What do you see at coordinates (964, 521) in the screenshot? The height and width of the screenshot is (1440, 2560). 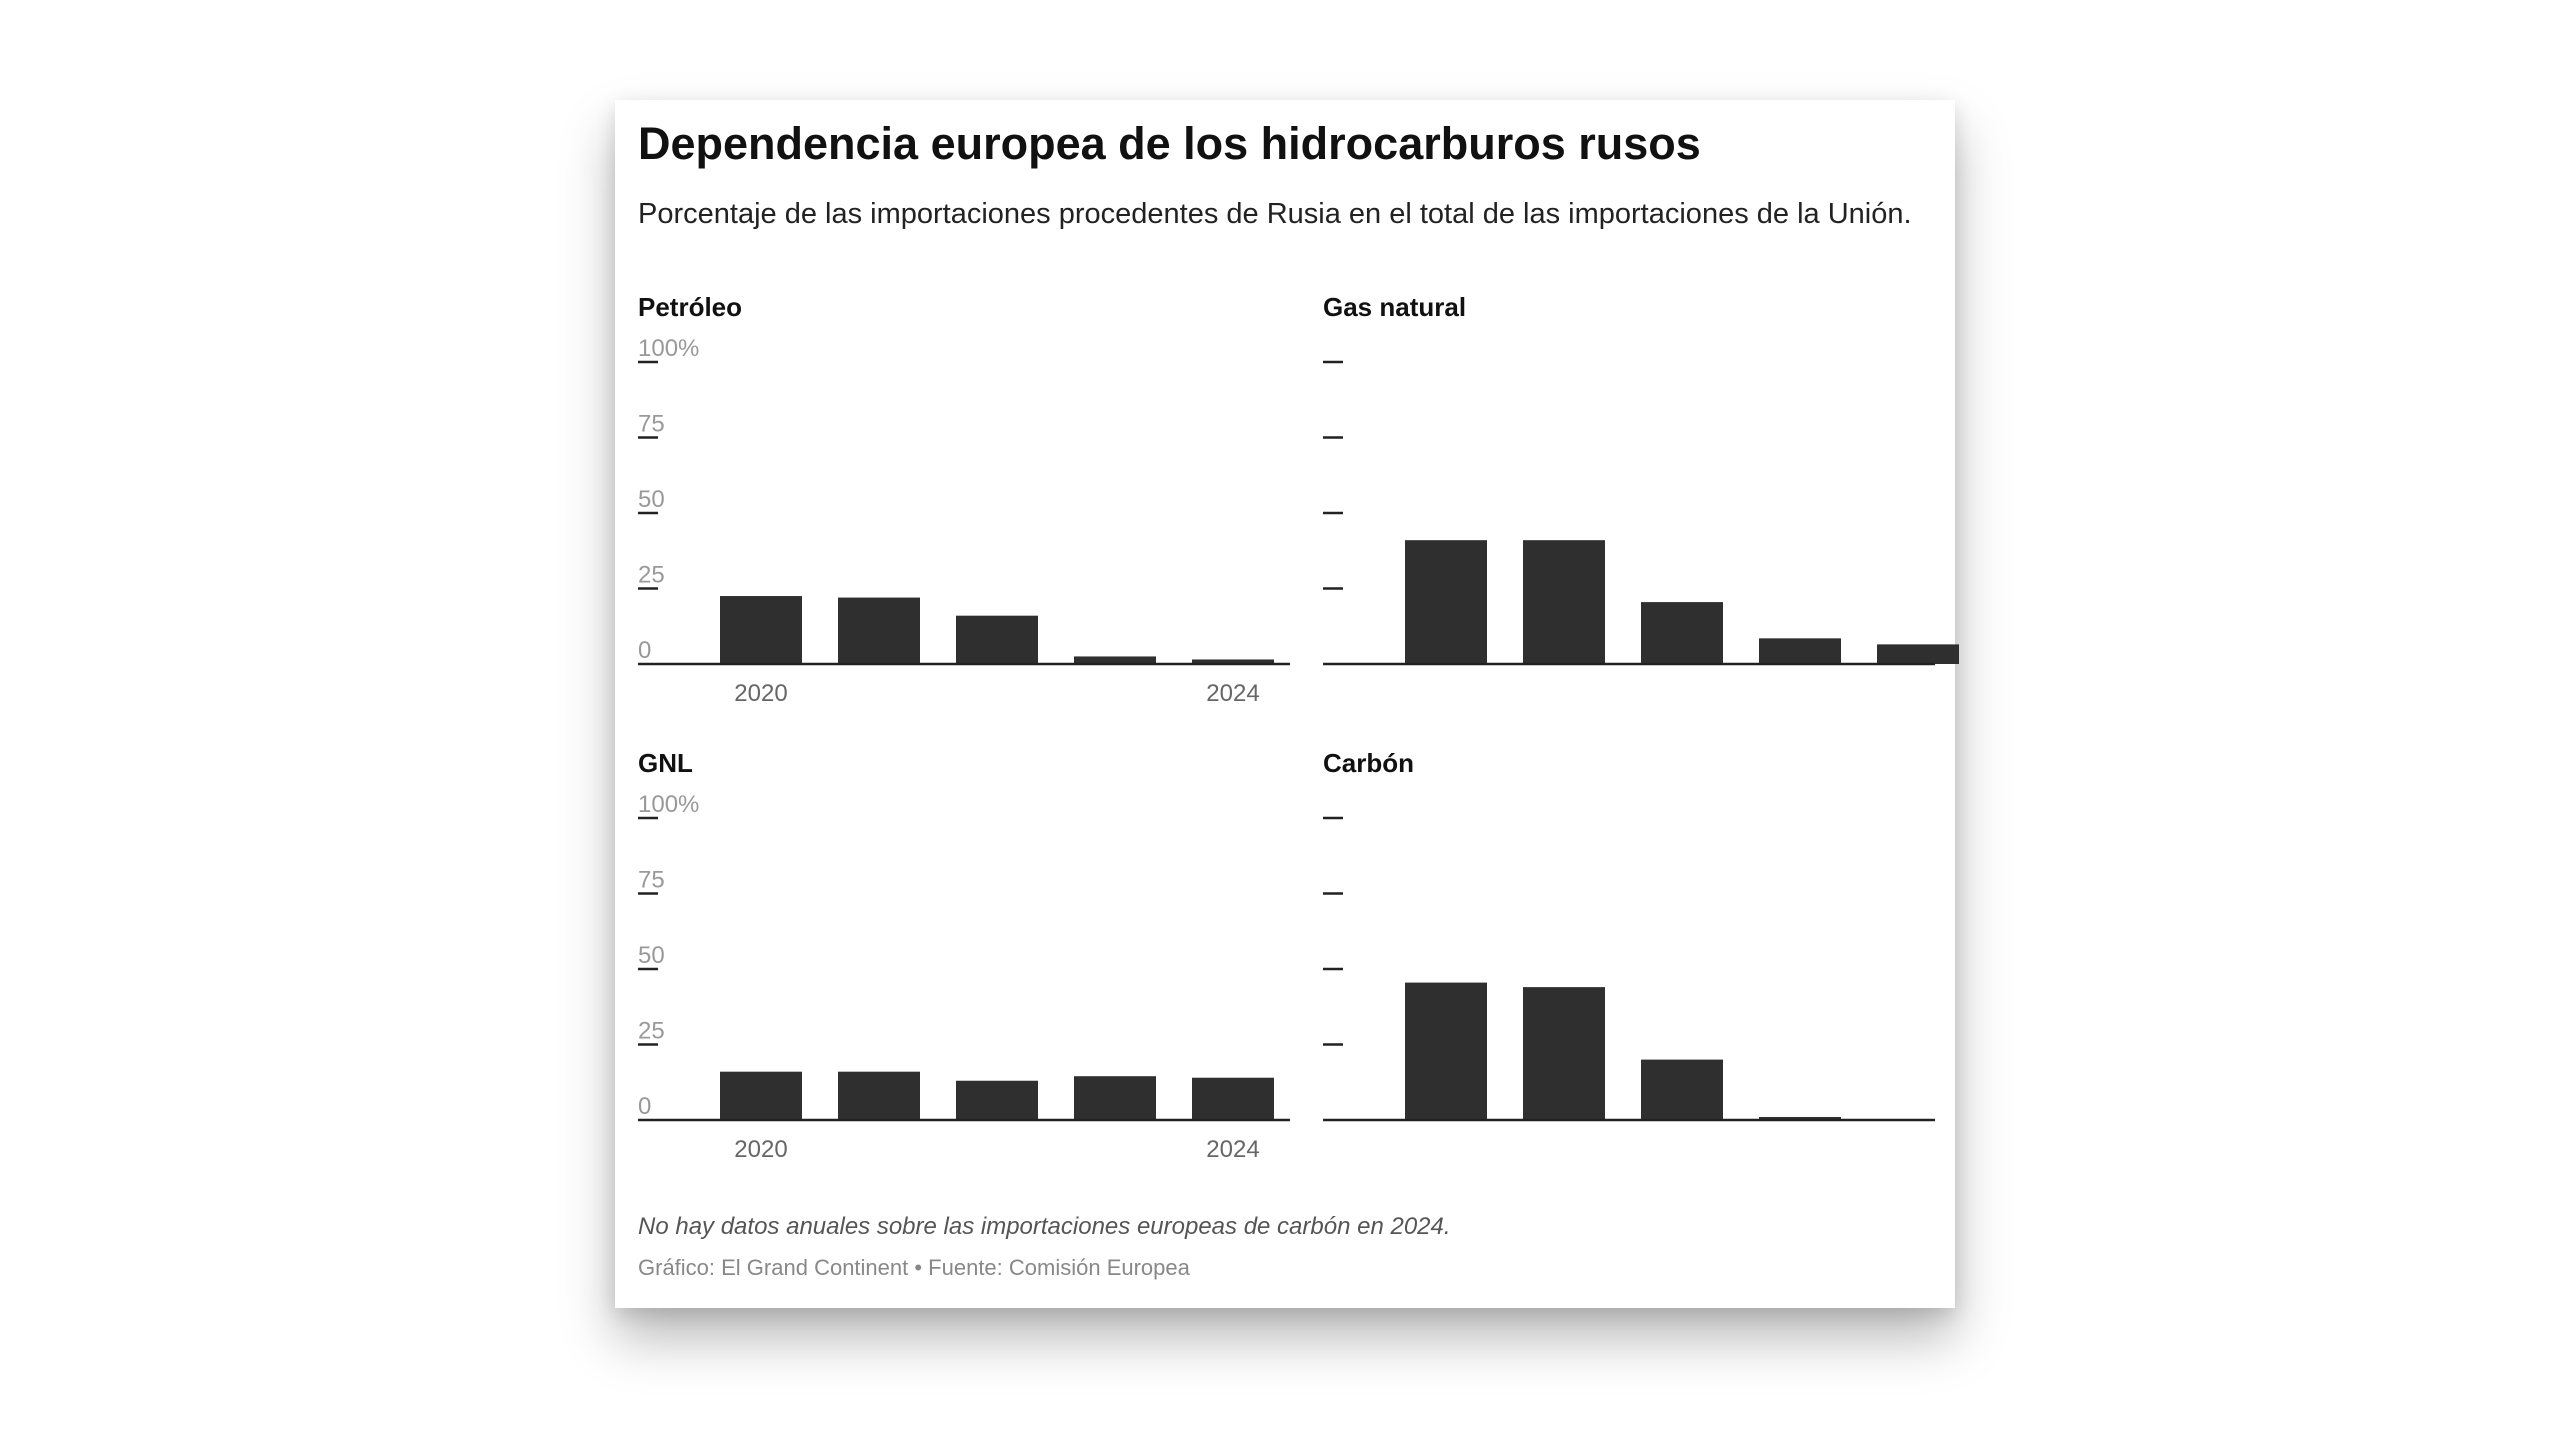 I see `bar-chart-petroleo: 0 25 50 75 100% 2020 2024` at bounding box center [964, 521].